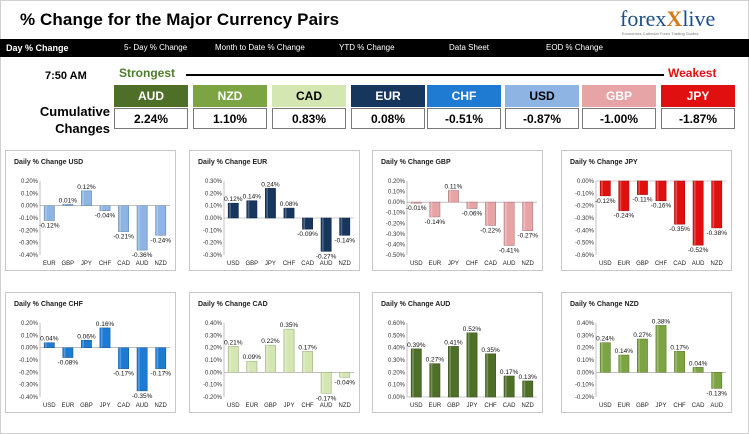 This screenshot has width=749, height=434. Describe the element at coordinates (230, 118) in the screenshot. I see `currency-cumulative-value: 1.10%` at that location.